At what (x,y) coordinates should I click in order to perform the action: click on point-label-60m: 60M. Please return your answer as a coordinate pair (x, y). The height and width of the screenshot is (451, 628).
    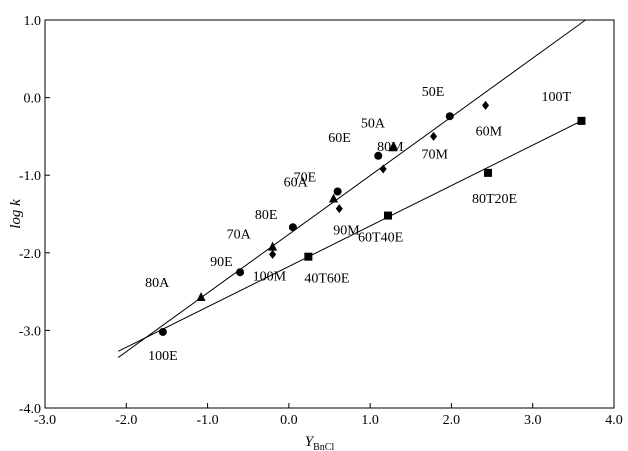
    Looking at the image, I should click on (489, 131).